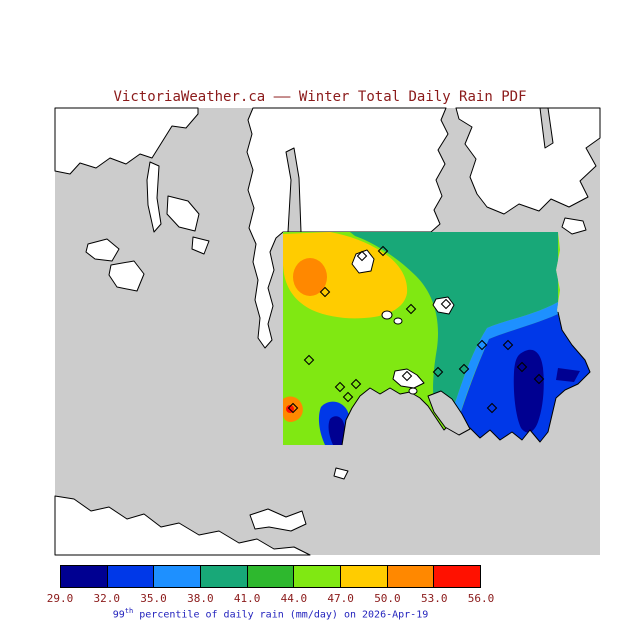 The image size is (640, 640). What do you see at coordinates (182, 525) in the screenshot?
I see `land-southwest-coast` at bounding box center [182, 525].